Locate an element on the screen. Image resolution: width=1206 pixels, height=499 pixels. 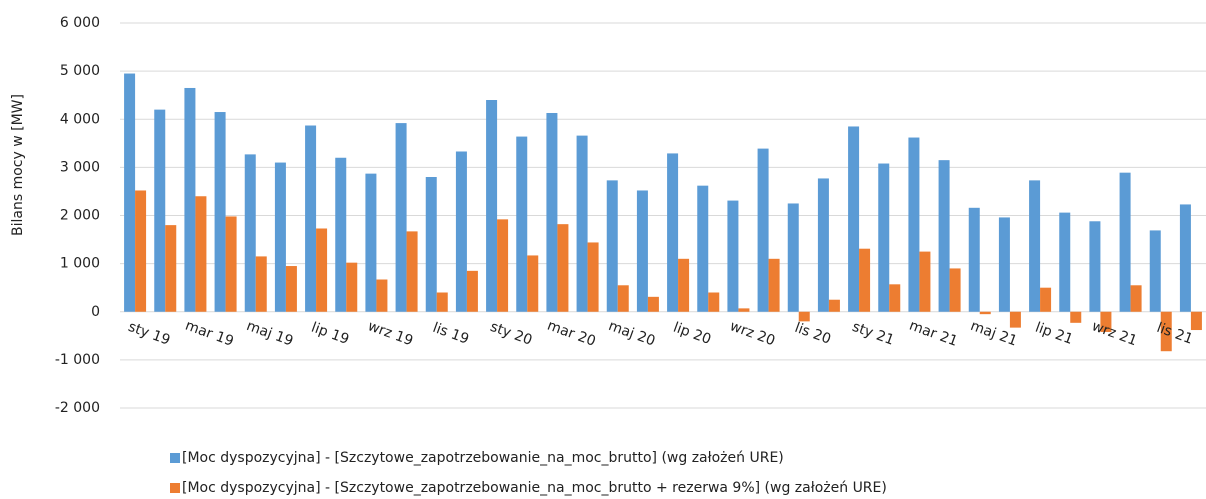
y-tick-label: 0 is located at coordinates (95, 312).